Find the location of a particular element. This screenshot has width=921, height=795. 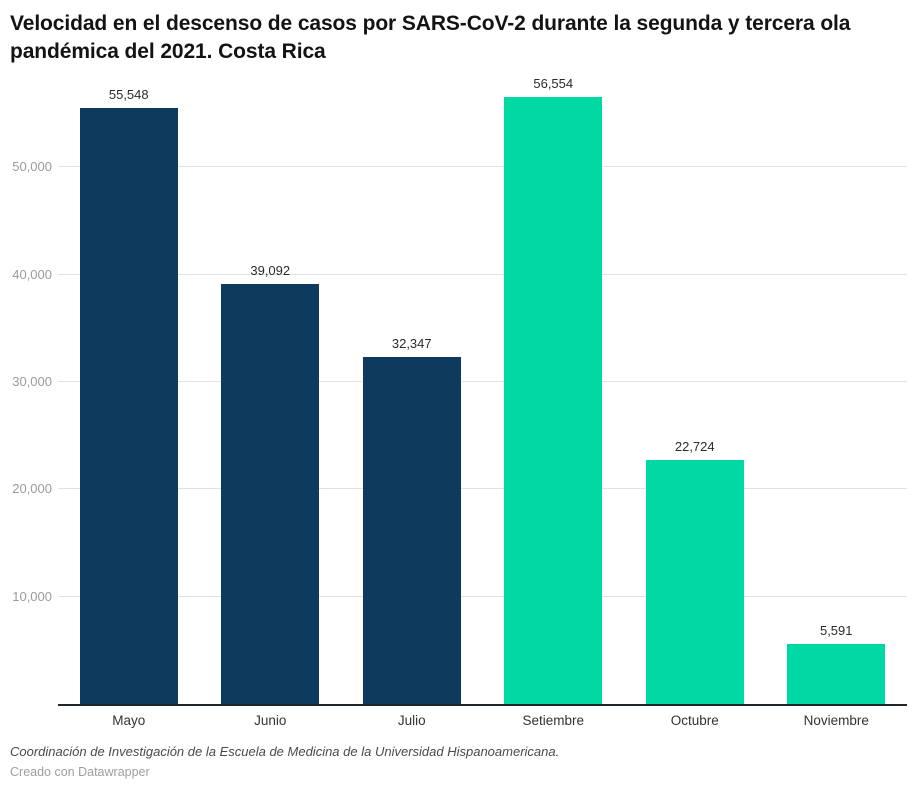

x-axis-label-julio: Julio is located at coordinates (411, 720).